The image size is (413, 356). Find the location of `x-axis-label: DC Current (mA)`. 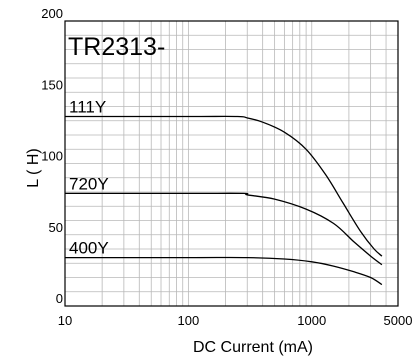

x-axis-label: DC Current (mA) is located at coordinates (253, 347).